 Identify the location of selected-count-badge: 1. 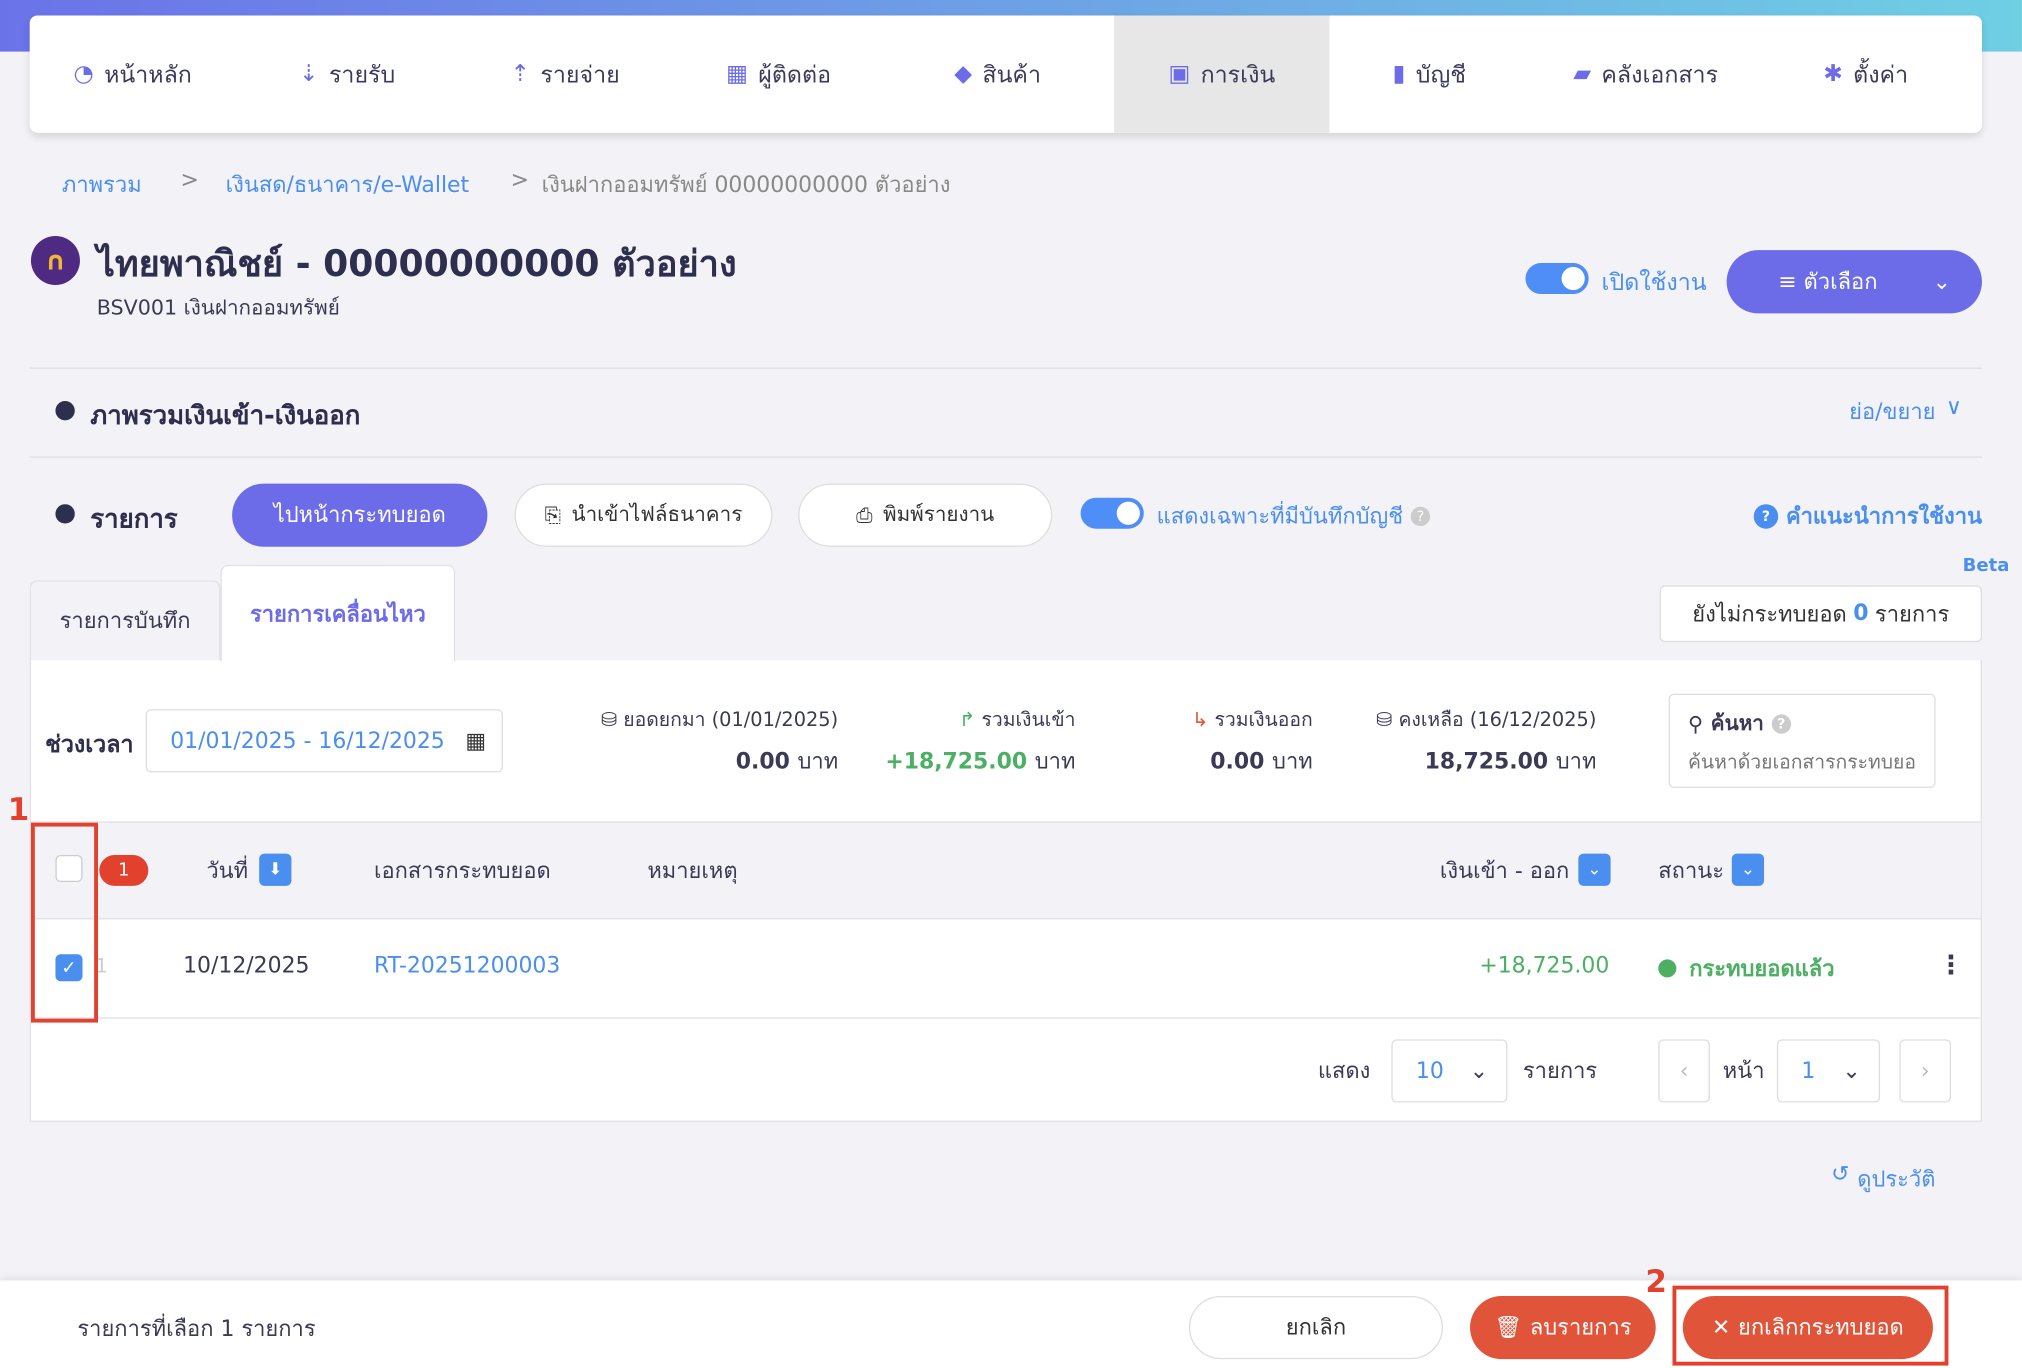
(124, 870).